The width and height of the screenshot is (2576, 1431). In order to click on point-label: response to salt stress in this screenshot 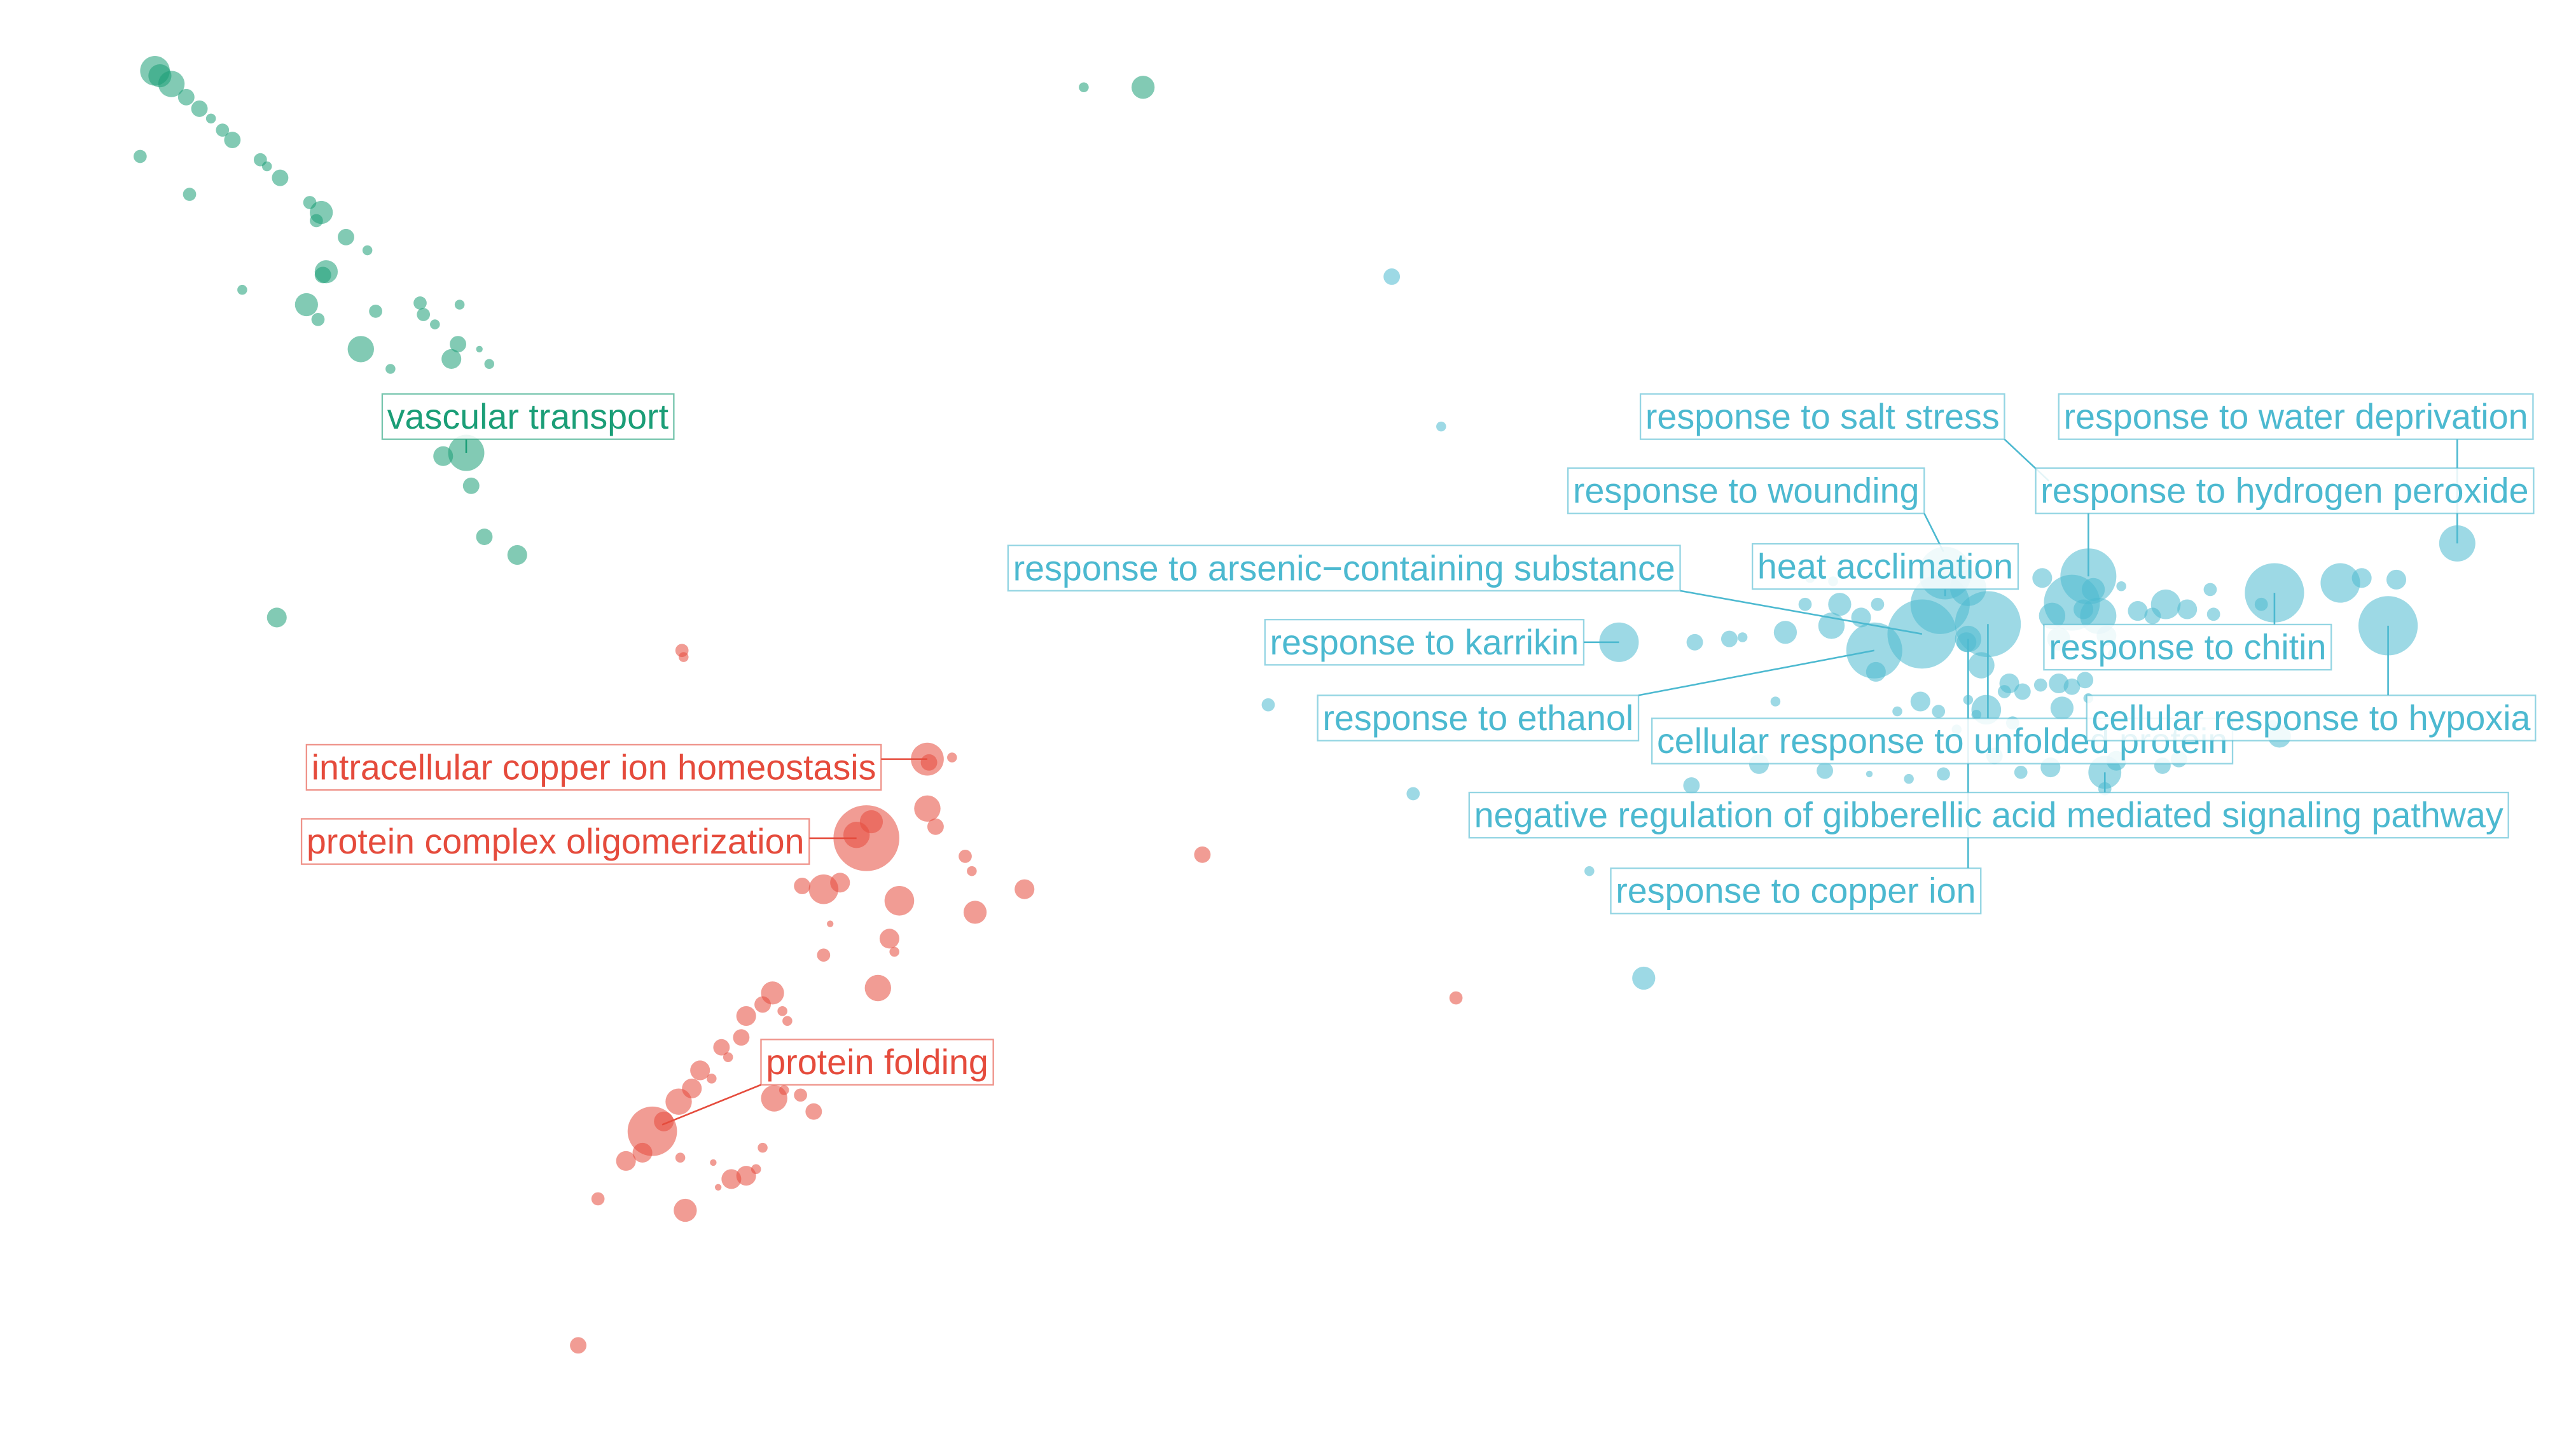, I will do `click(1822, 416)`.